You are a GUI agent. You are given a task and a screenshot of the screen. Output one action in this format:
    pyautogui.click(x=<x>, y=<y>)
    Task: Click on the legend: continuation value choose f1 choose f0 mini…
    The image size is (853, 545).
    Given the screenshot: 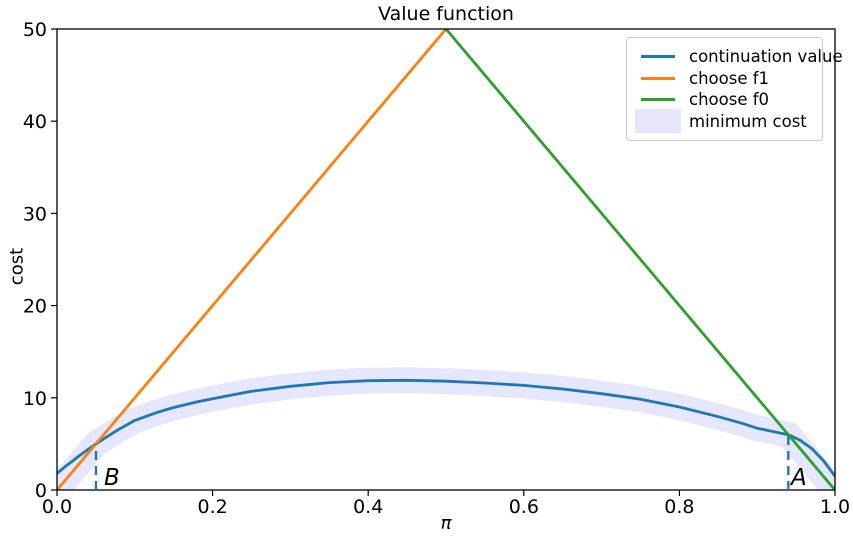 What is the action you would take?
    pyautogui.click(x=734, y=89)
    